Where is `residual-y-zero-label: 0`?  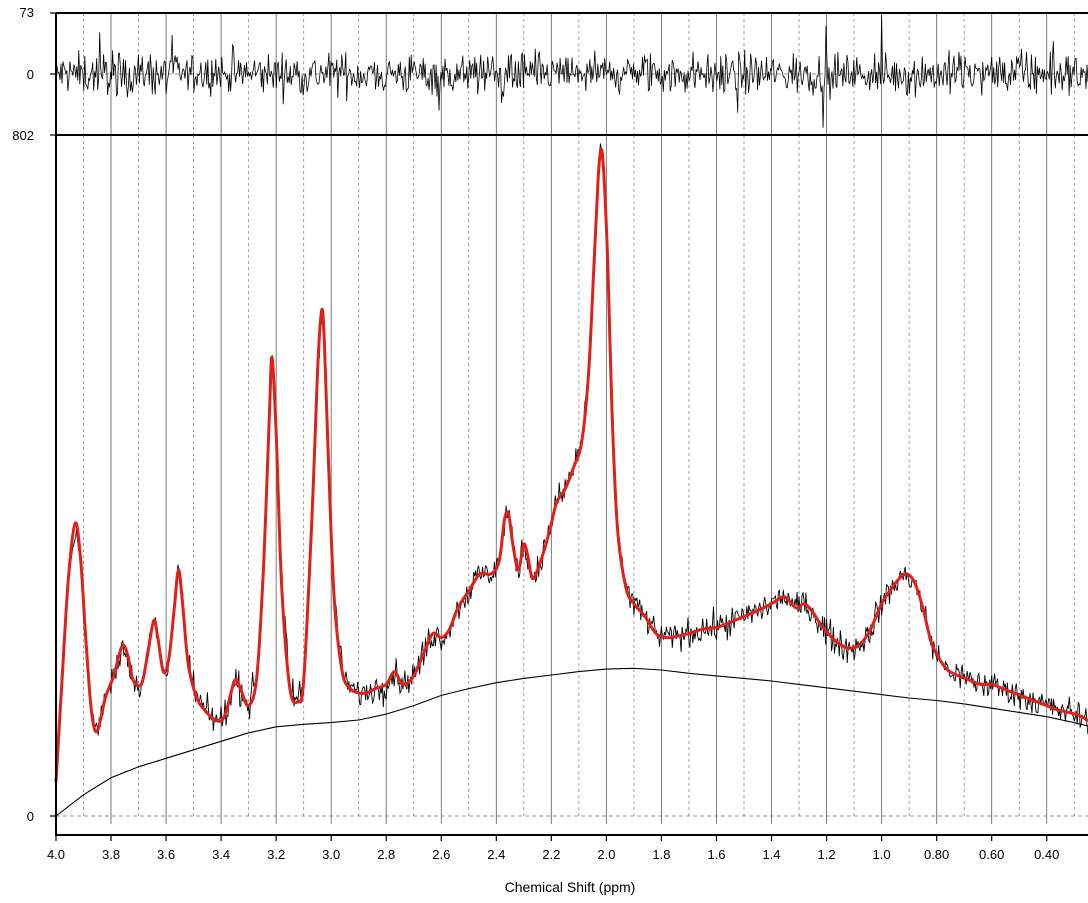 residual-y-zero-label: 0 is located at coordinates (30, 74).